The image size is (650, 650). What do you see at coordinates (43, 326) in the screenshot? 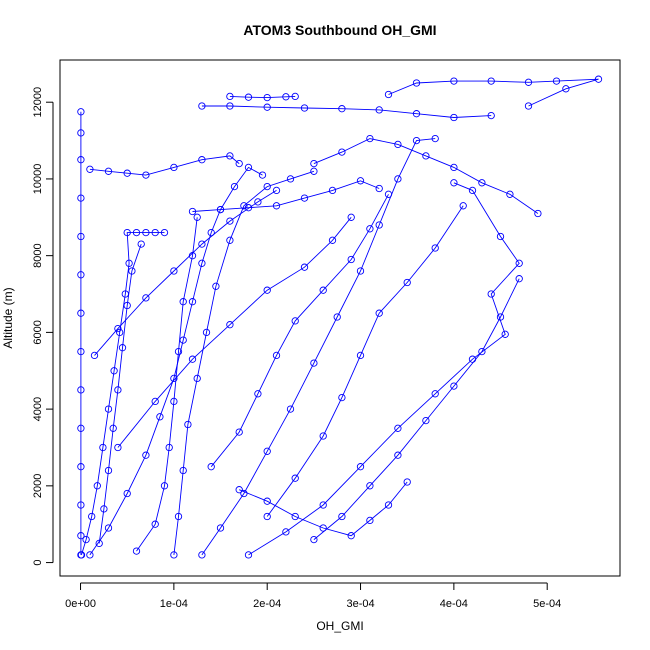
I see `y-axis: 0 2000 4000 6000 8000 10000 12000` at bounding box center [43, 326].